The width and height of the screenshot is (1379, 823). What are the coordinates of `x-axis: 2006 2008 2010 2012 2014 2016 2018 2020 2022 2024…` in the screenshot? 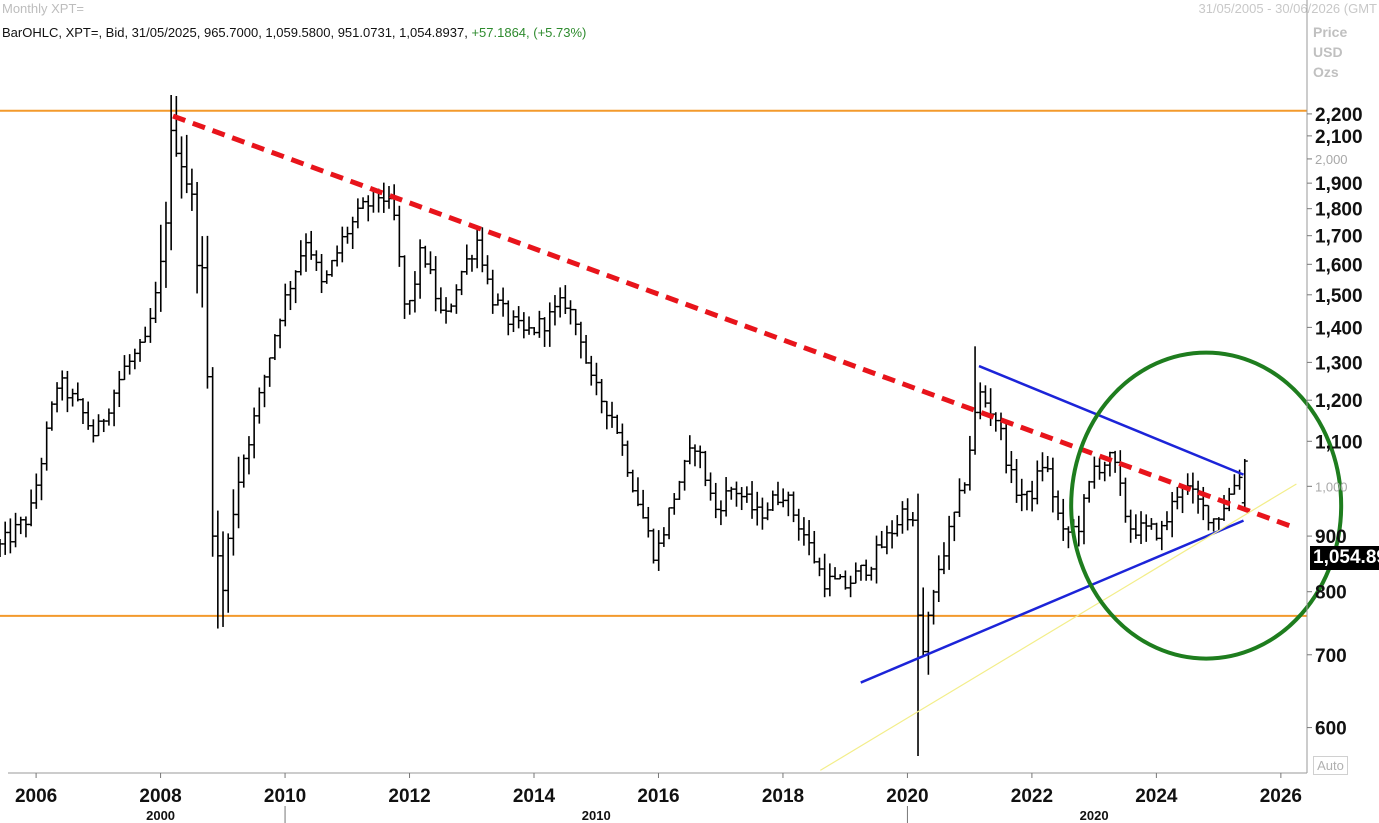 It's located at (657, 797).